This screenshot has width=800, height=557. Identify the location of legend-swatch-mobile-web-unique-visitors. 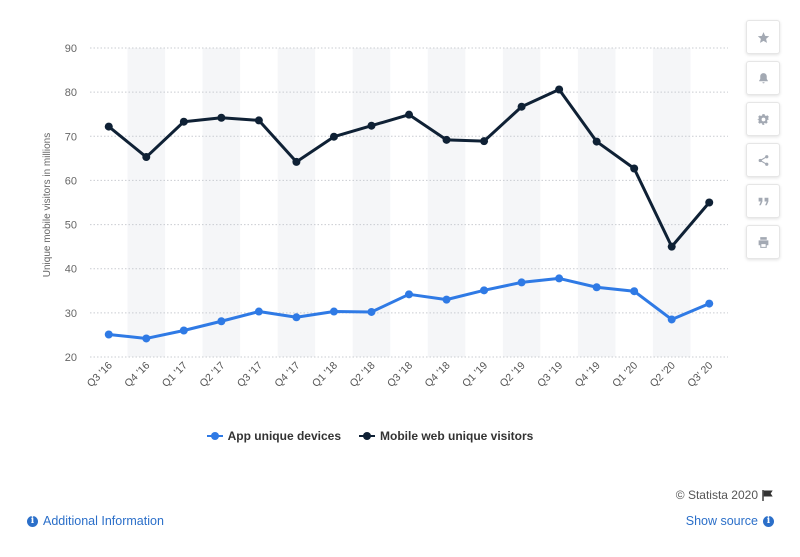
(367, 436).